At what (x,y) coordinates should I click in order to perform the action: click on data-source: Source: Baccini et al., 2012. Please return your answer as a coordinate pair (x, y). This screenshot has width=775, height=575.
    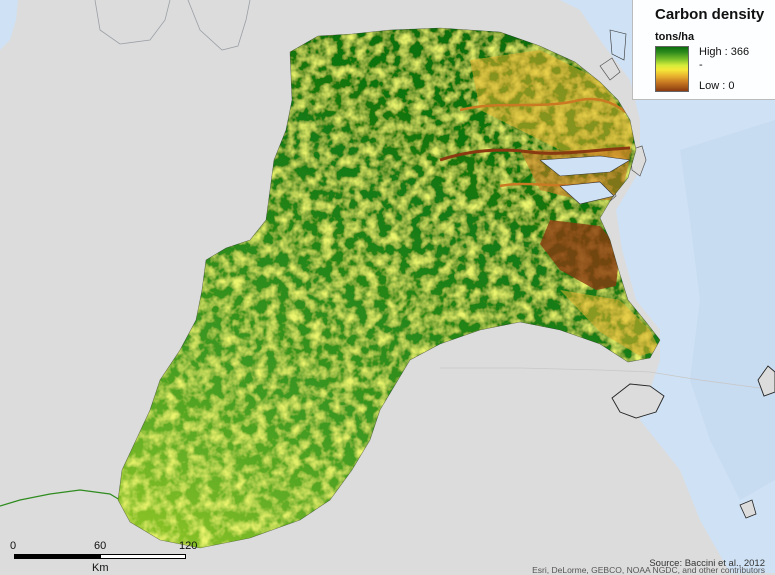
    Looking at the image, I should click on (707, 563).